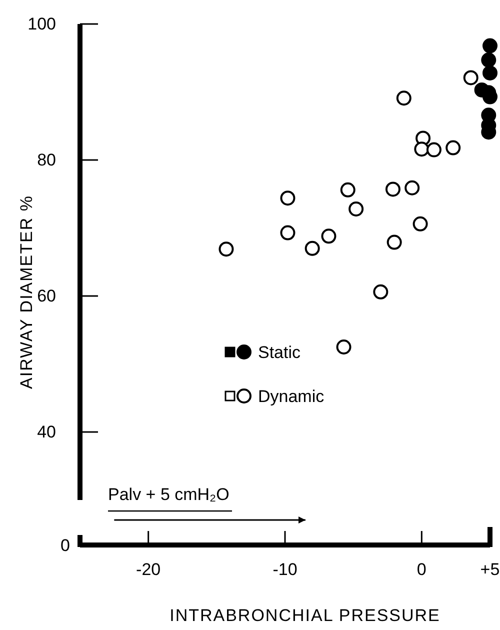 This screenshot has width=500, height=630. What do you see at coordinates (42, 24) in the screenshot?
I see `y-tick-label: 100` at bounding box center [42, 24].